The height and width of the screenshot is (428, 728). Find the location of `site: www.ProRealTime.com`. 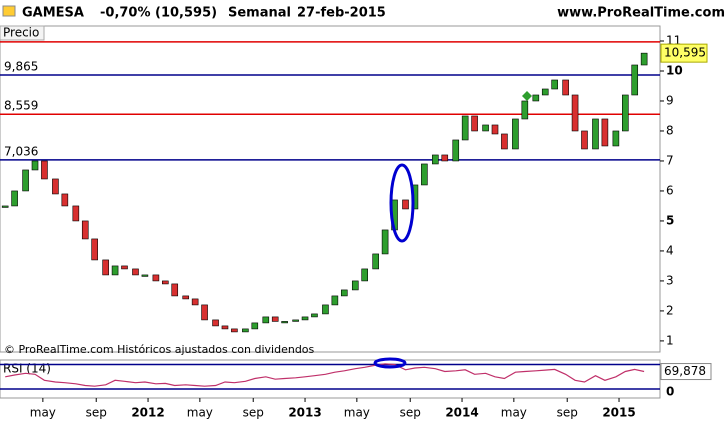

site: www.ProRealTime.com is located at coordinates (641, 13).